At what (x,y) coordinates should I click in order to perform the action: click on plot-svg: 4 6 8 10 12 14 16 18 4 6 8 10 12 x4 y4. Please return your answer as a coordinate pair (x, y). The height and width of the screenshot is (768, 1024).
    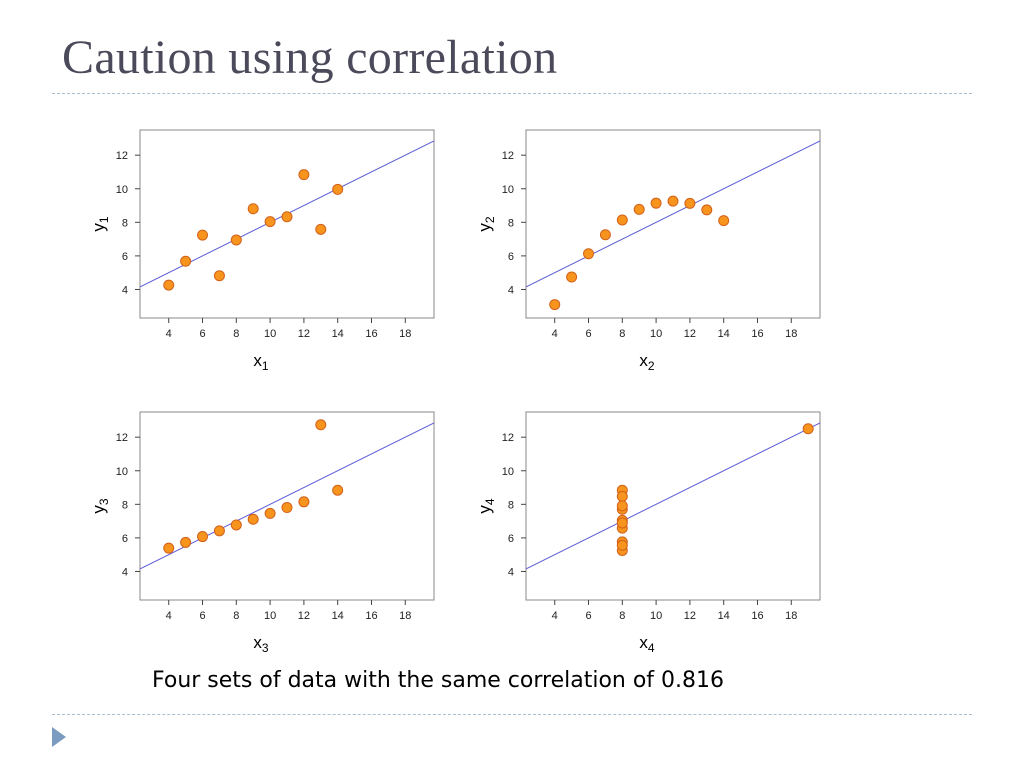
    Looking at the image, I should click on (648, 533).